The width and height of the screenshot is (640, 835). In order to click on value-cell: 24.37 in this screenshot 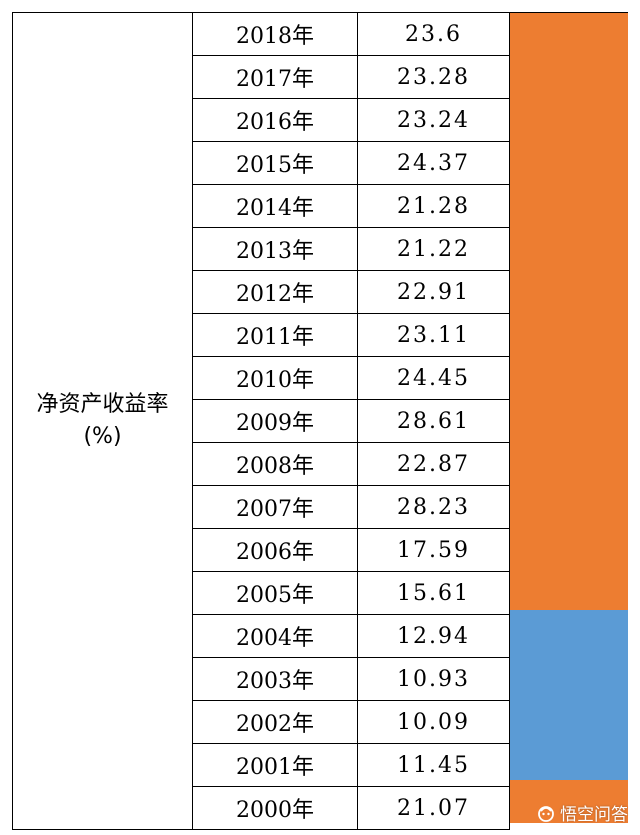, I will do `click(433, 163)`.